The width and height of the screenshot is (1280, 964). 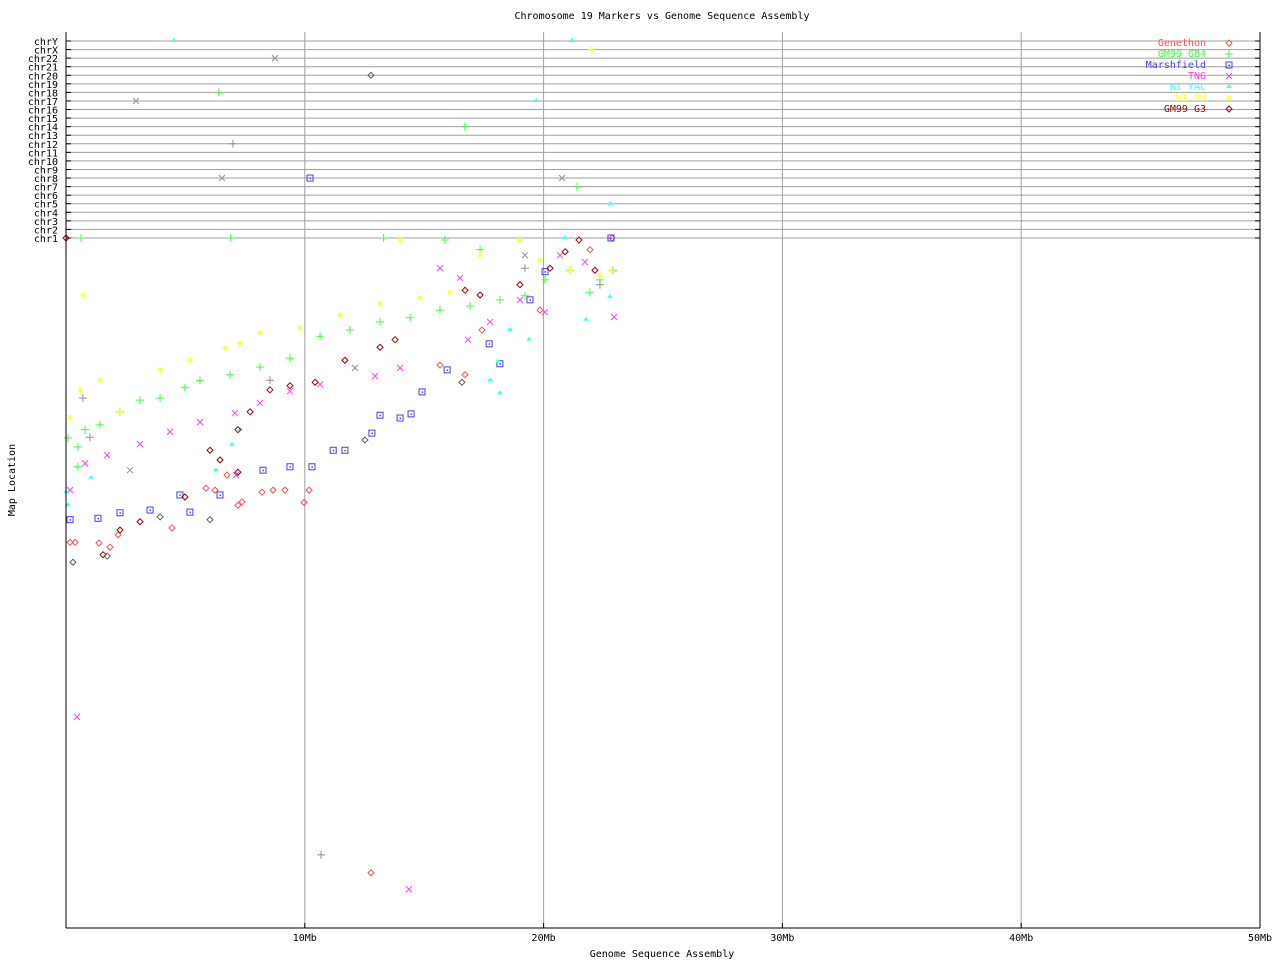 What do you see at coordinates (43, 162) in the screenshot?
I see `y-tick-label: chr10` at bounding box center [43, 162].